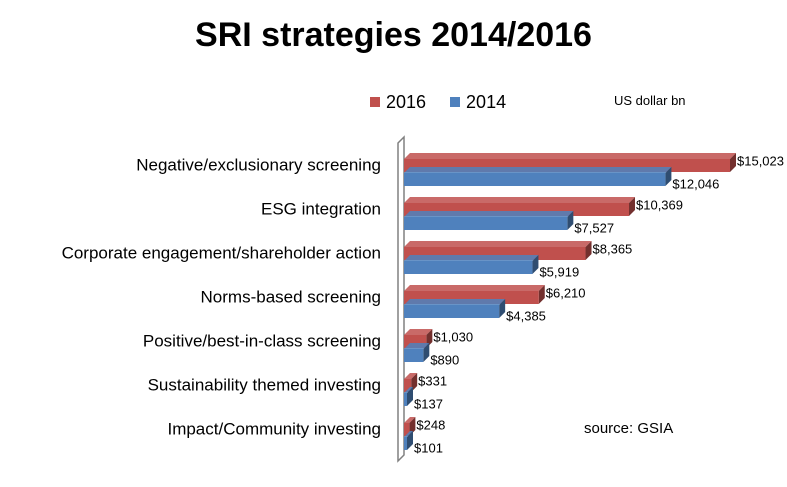 This screenshot has height=487, width=787. I want to click on data-label: $5,919, so click(559, 271).